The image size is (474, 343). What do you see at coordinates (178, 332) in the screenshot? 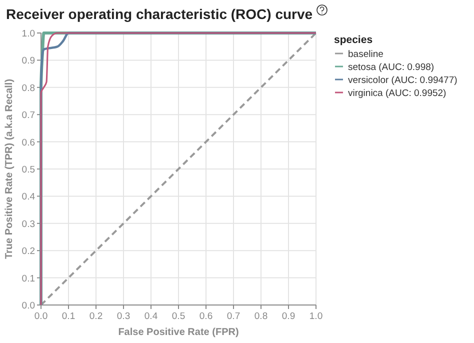
I see `x-axis-title: False Positive Rate (FPR)` at bounding box center [178, 332].